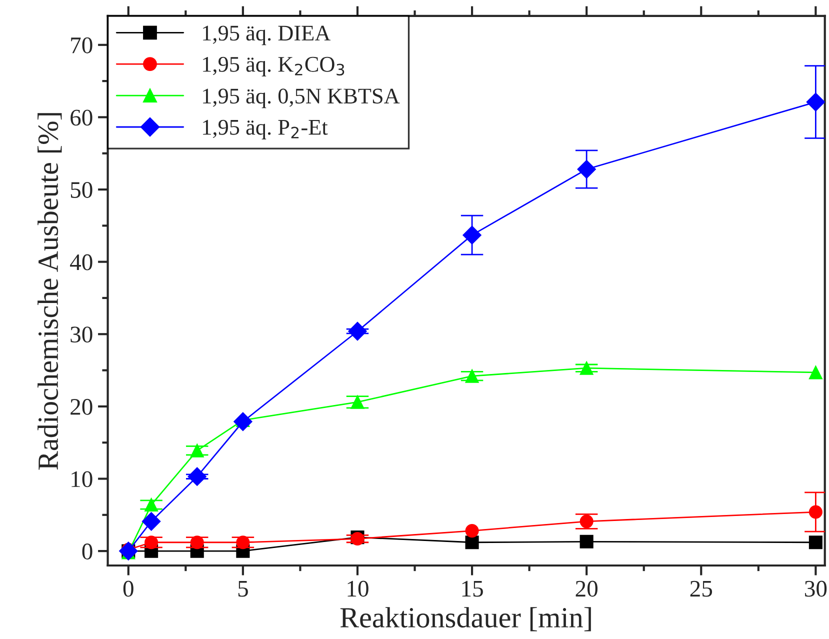 Image resolution: width=829 pixels, height=639 pixels. I want to click on legend-label: 1,95 äq. DIEA, so click(267, 36).